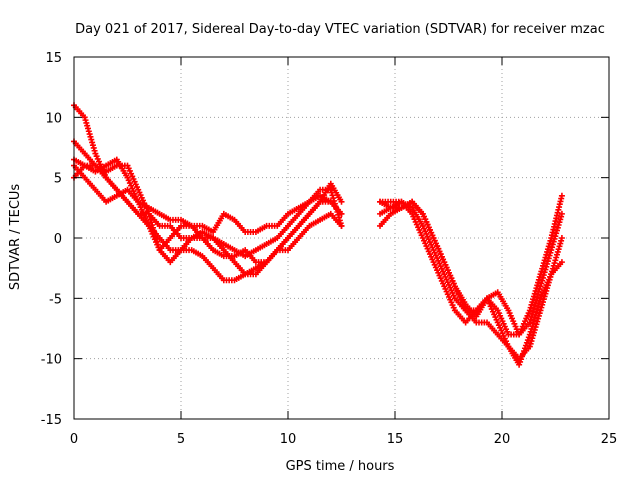 The height and width of the screenshot is (480, 640). I want to click on y-tick-label: 10, so click(53, 118).